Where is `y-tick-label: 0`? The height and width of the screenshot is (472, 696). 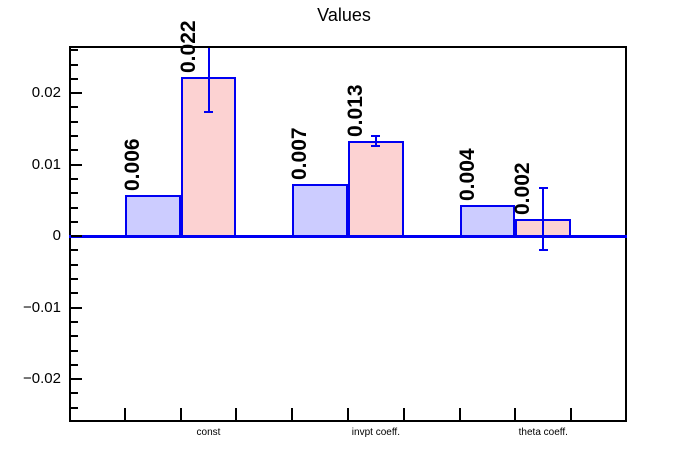 y-tick-label: 0 is located at coordinates (56, 236).